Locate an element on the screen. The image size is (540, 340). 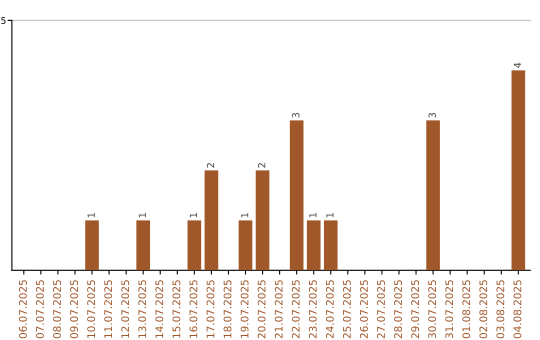
x-tick-label: 24.07.2025 is located at coordinates (330, 309).